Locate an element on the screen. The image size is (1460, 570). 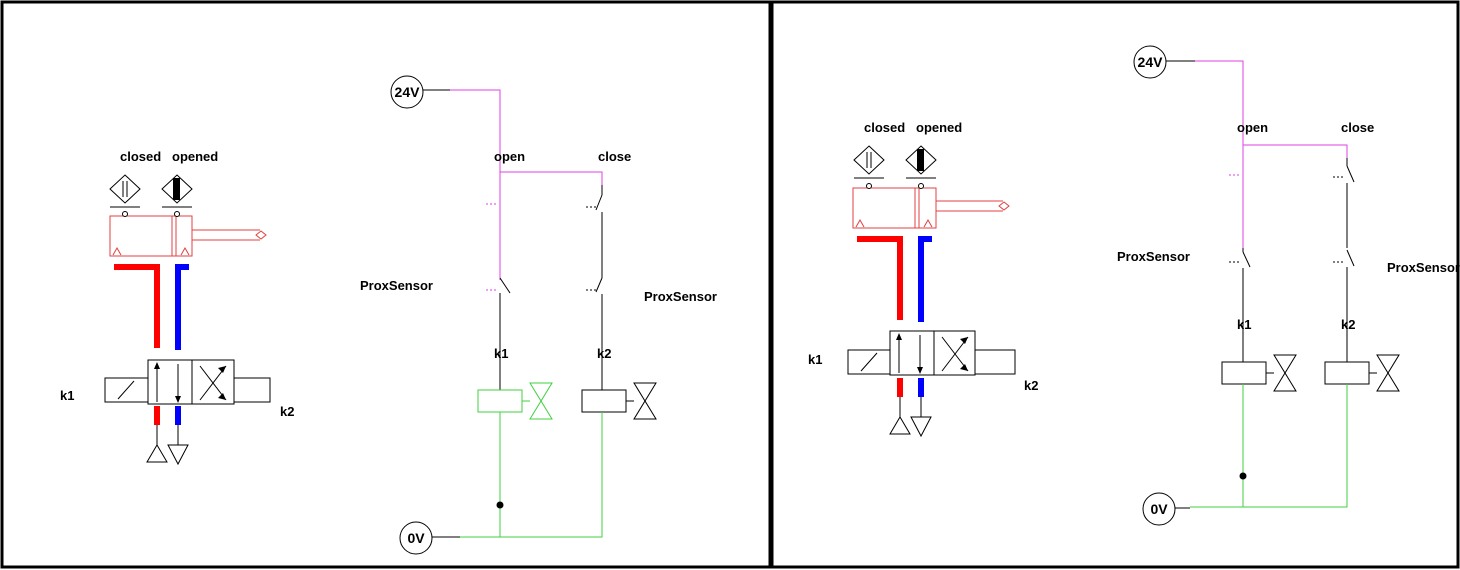
left-pneumatic: closed opened is located at coordinates (177, 307).